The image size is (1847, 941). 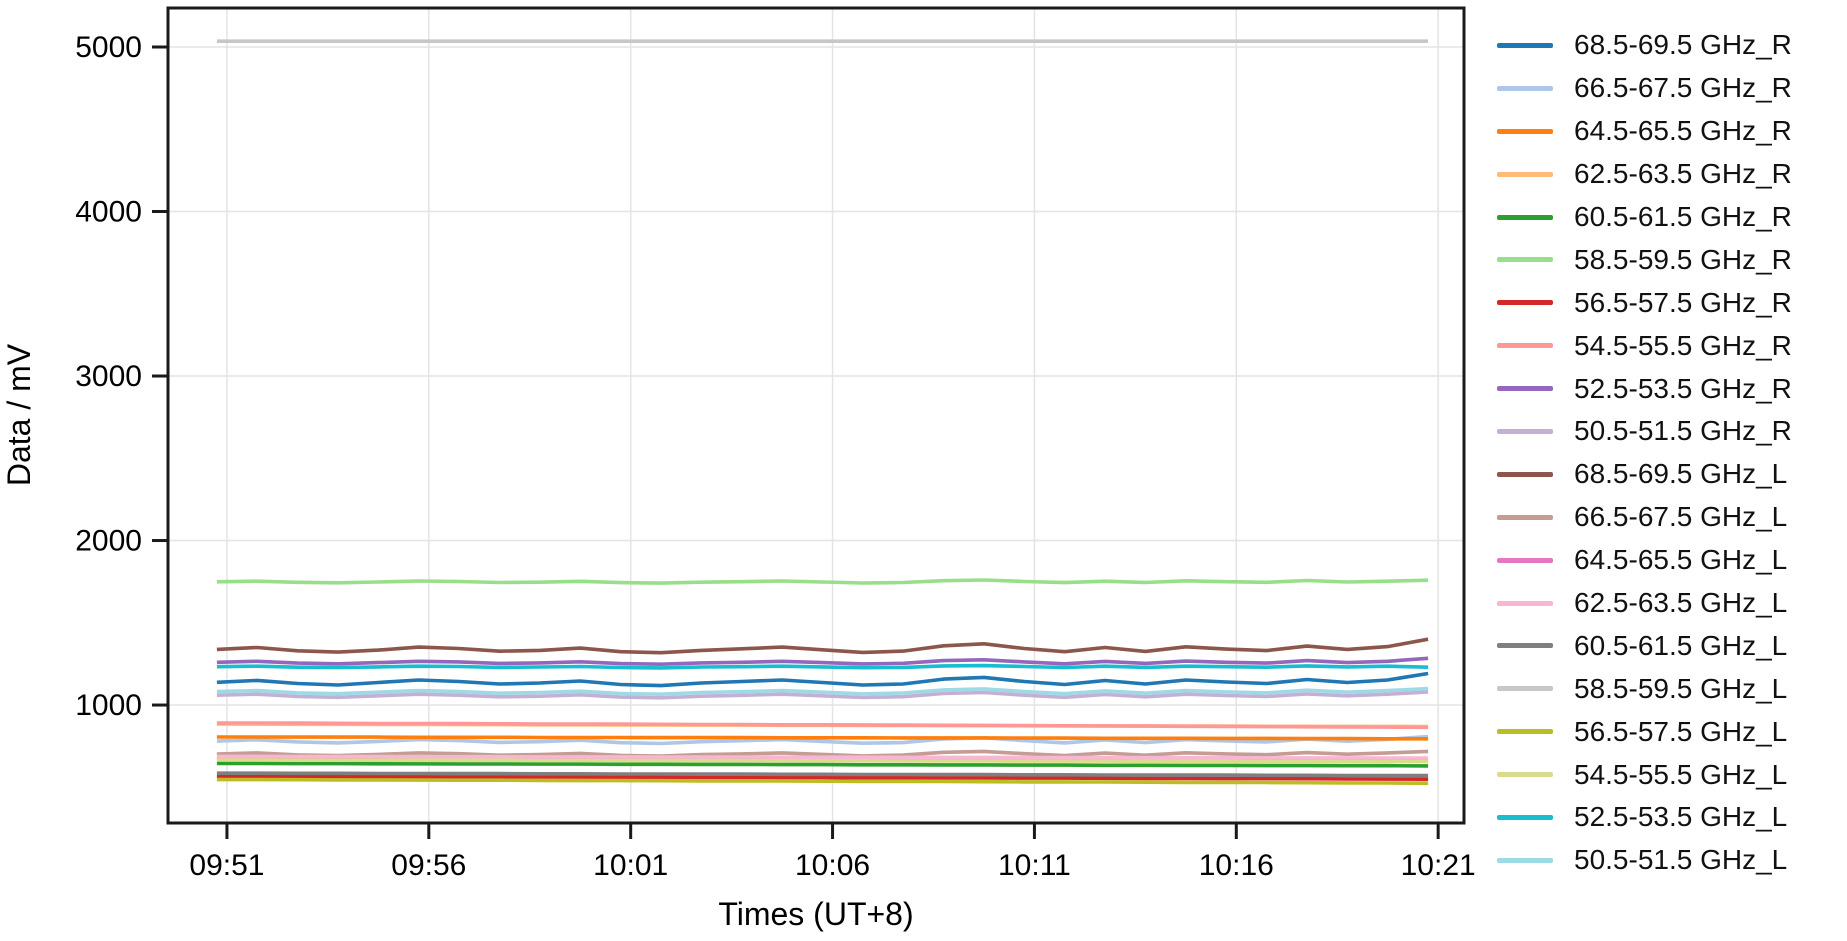 I want to click on series-line-52-5-53-5-ghz-r, so click(x=822, y=661).